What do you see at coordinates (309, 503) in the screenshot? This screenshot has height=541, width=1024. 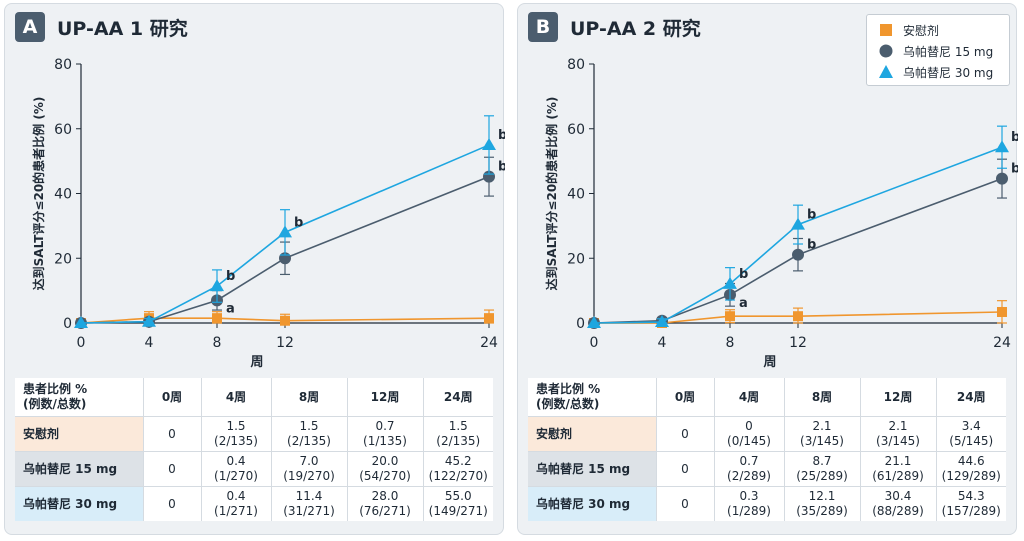 I see `table-cell: 11.4 (31/271)` at bounding box center [309, 503].